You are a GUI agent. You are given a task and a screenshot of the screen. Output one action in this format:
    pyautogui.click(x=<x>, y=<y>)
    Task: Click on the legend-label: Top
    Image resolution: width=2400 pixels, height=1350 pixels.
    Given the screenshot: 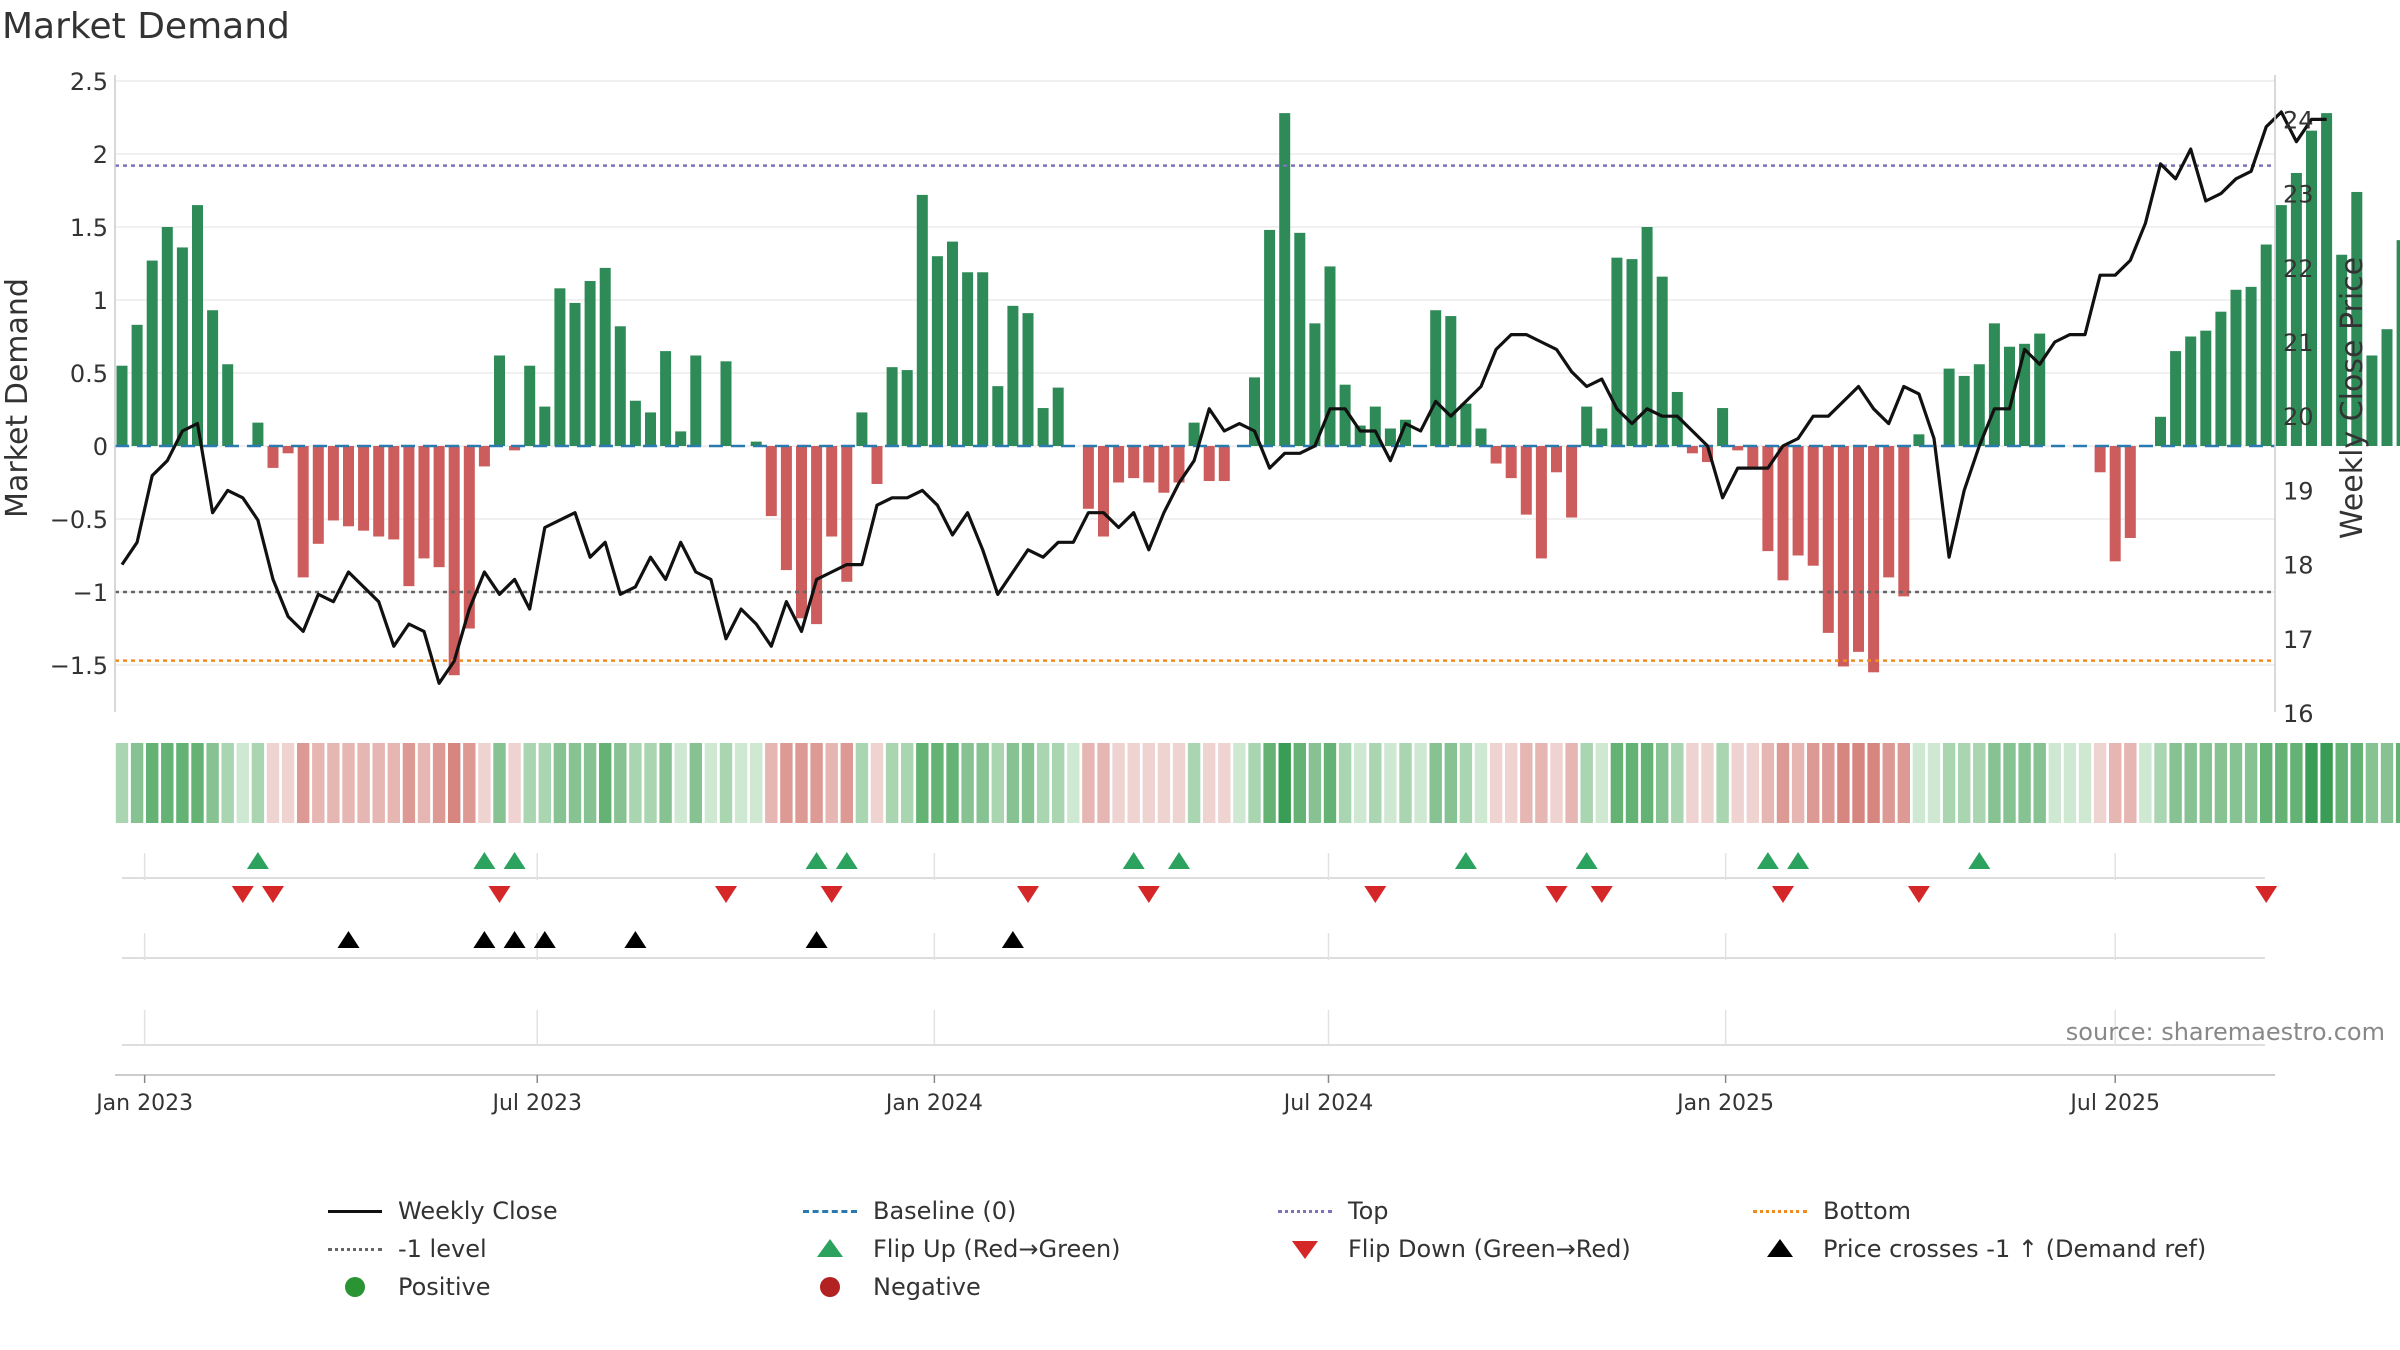 What is the action you would take?
    pyautogui.click(x=1368, y=1211)
    